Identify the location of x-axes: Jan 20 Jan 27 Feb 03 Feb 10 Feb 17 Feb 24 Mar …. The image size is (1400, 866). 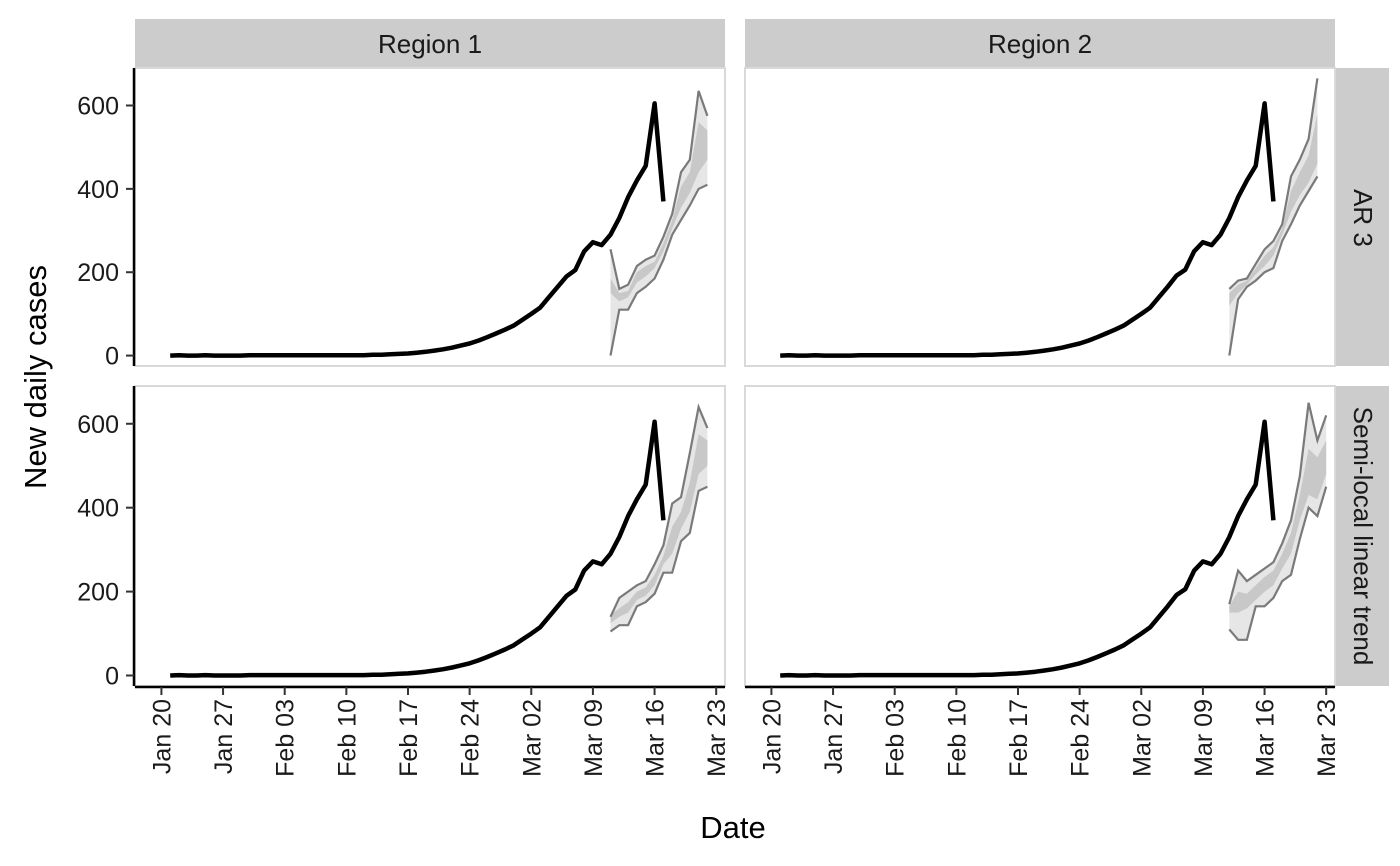
(738, 731).